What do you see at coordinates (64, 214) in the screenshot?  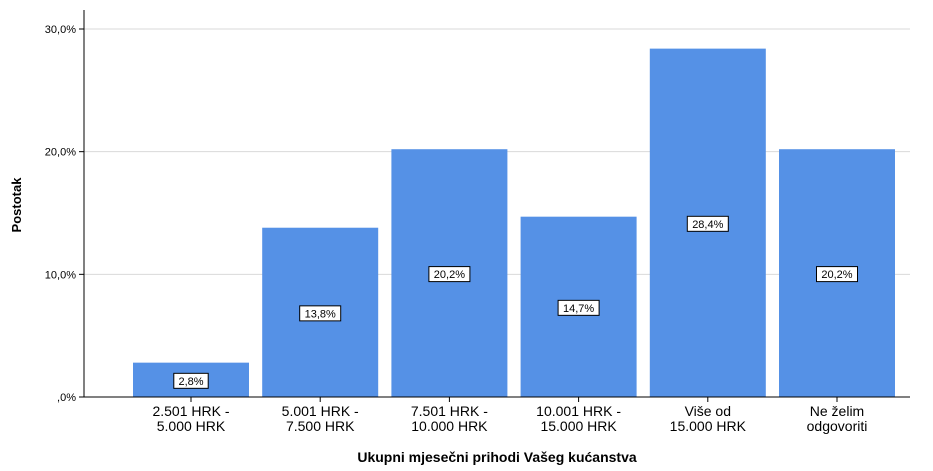 I see `y-ticks: ,0% 10,0% 20,0% 30,0%` at bounding box center [64, 214].